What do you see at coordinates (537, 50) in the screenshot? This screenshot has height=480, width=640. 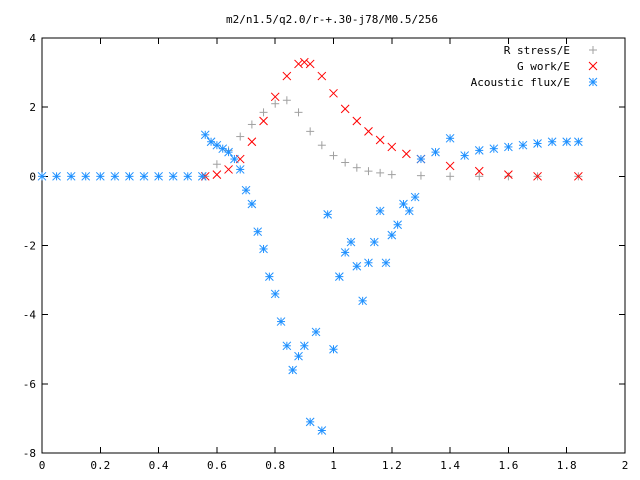 I see `legend-label: R stress/E` at bounding box center [537, 50].